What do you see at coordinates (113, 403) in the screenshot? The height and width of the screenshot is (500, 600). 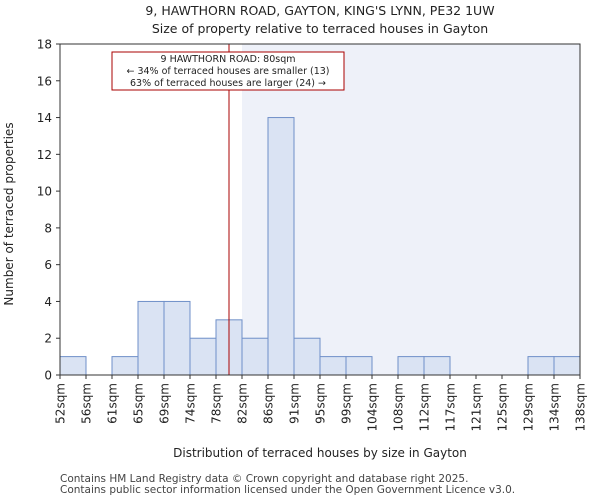 I see `x-tick-label: 61sqm` at bounding box center [113, 403].